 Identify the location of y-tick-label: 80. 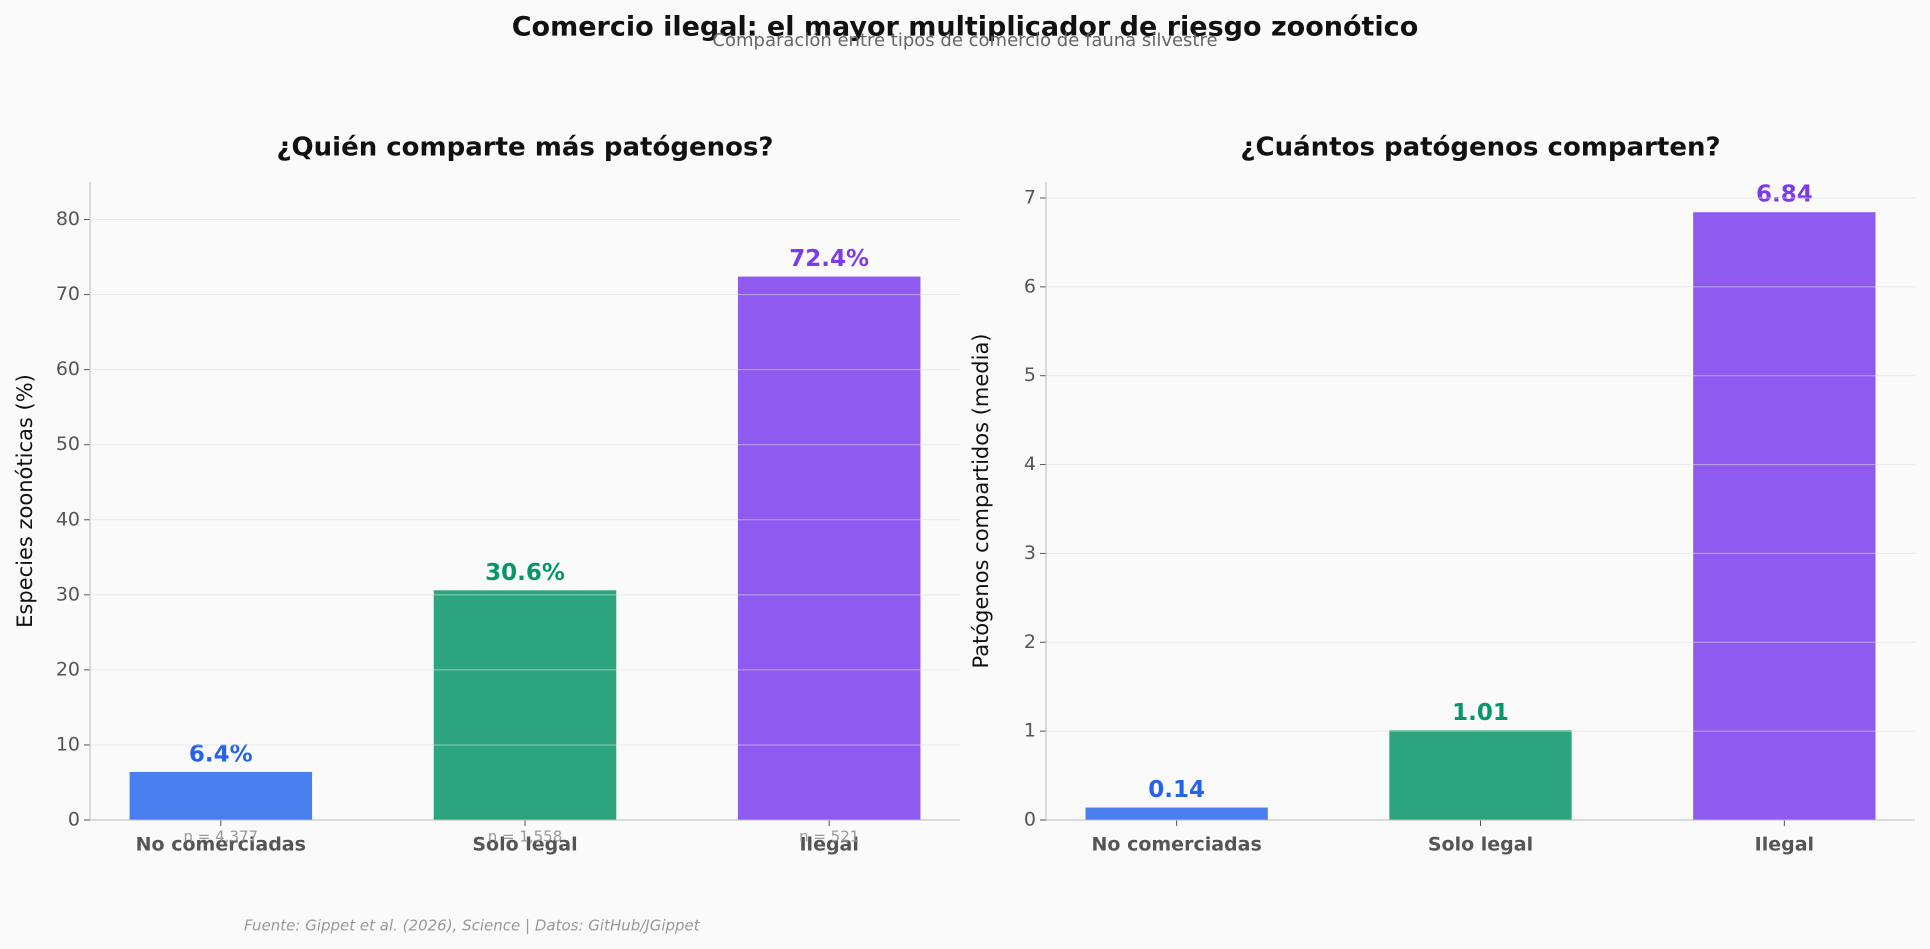
(68, 219).